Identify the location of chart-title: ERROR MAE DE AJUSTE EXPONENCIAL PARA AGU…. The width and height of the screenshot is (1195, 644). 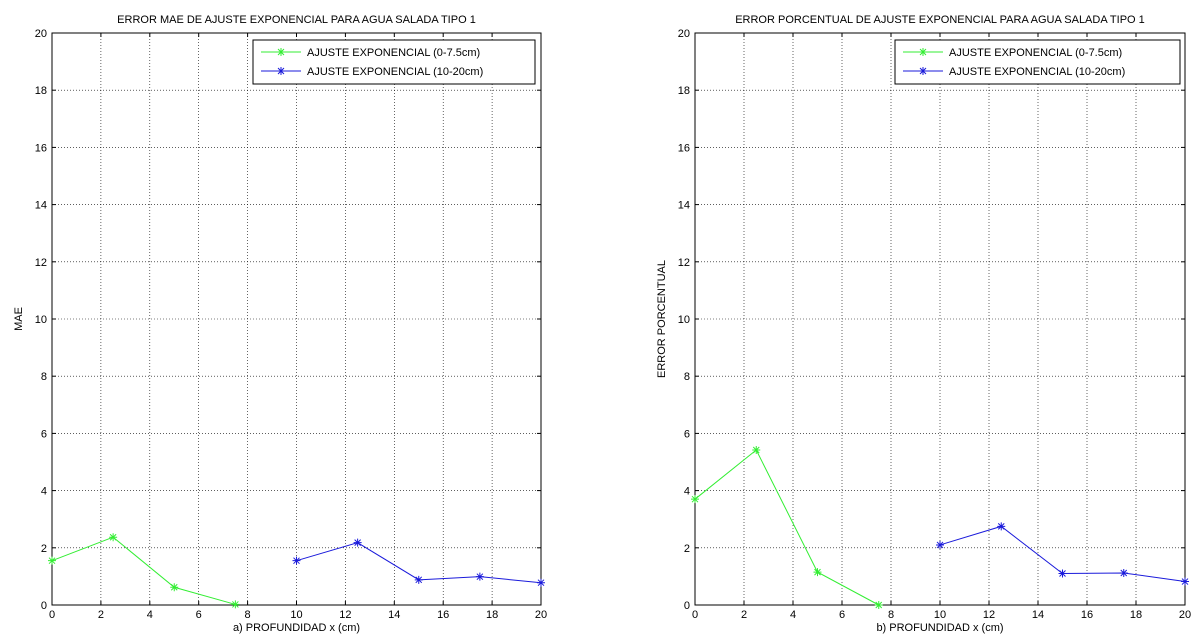
(296, 20).